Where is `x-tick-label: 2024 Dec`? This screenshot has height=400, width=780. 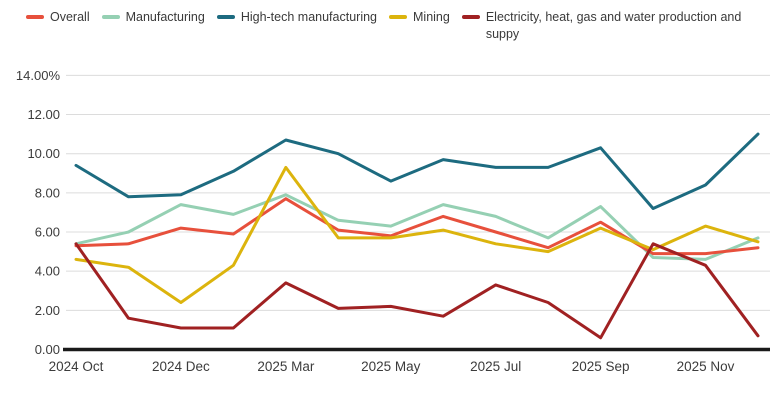
x-tick-label: 2024 Dec is located at coordinates (181, 366).